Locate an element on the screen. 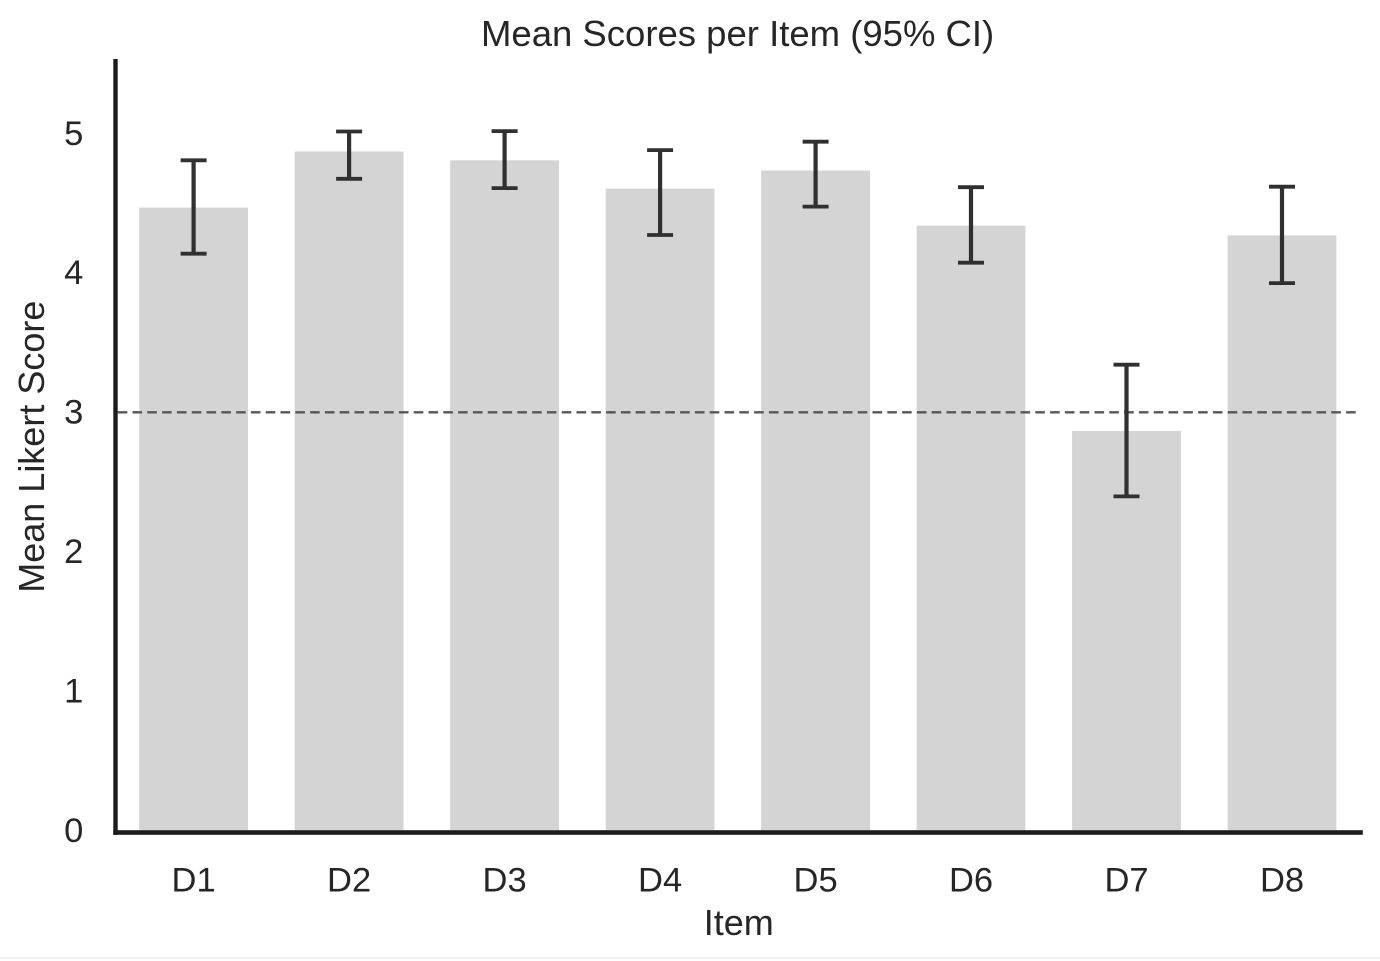  svg-text: Mean Likert Score is located at coordinates (31, 447).